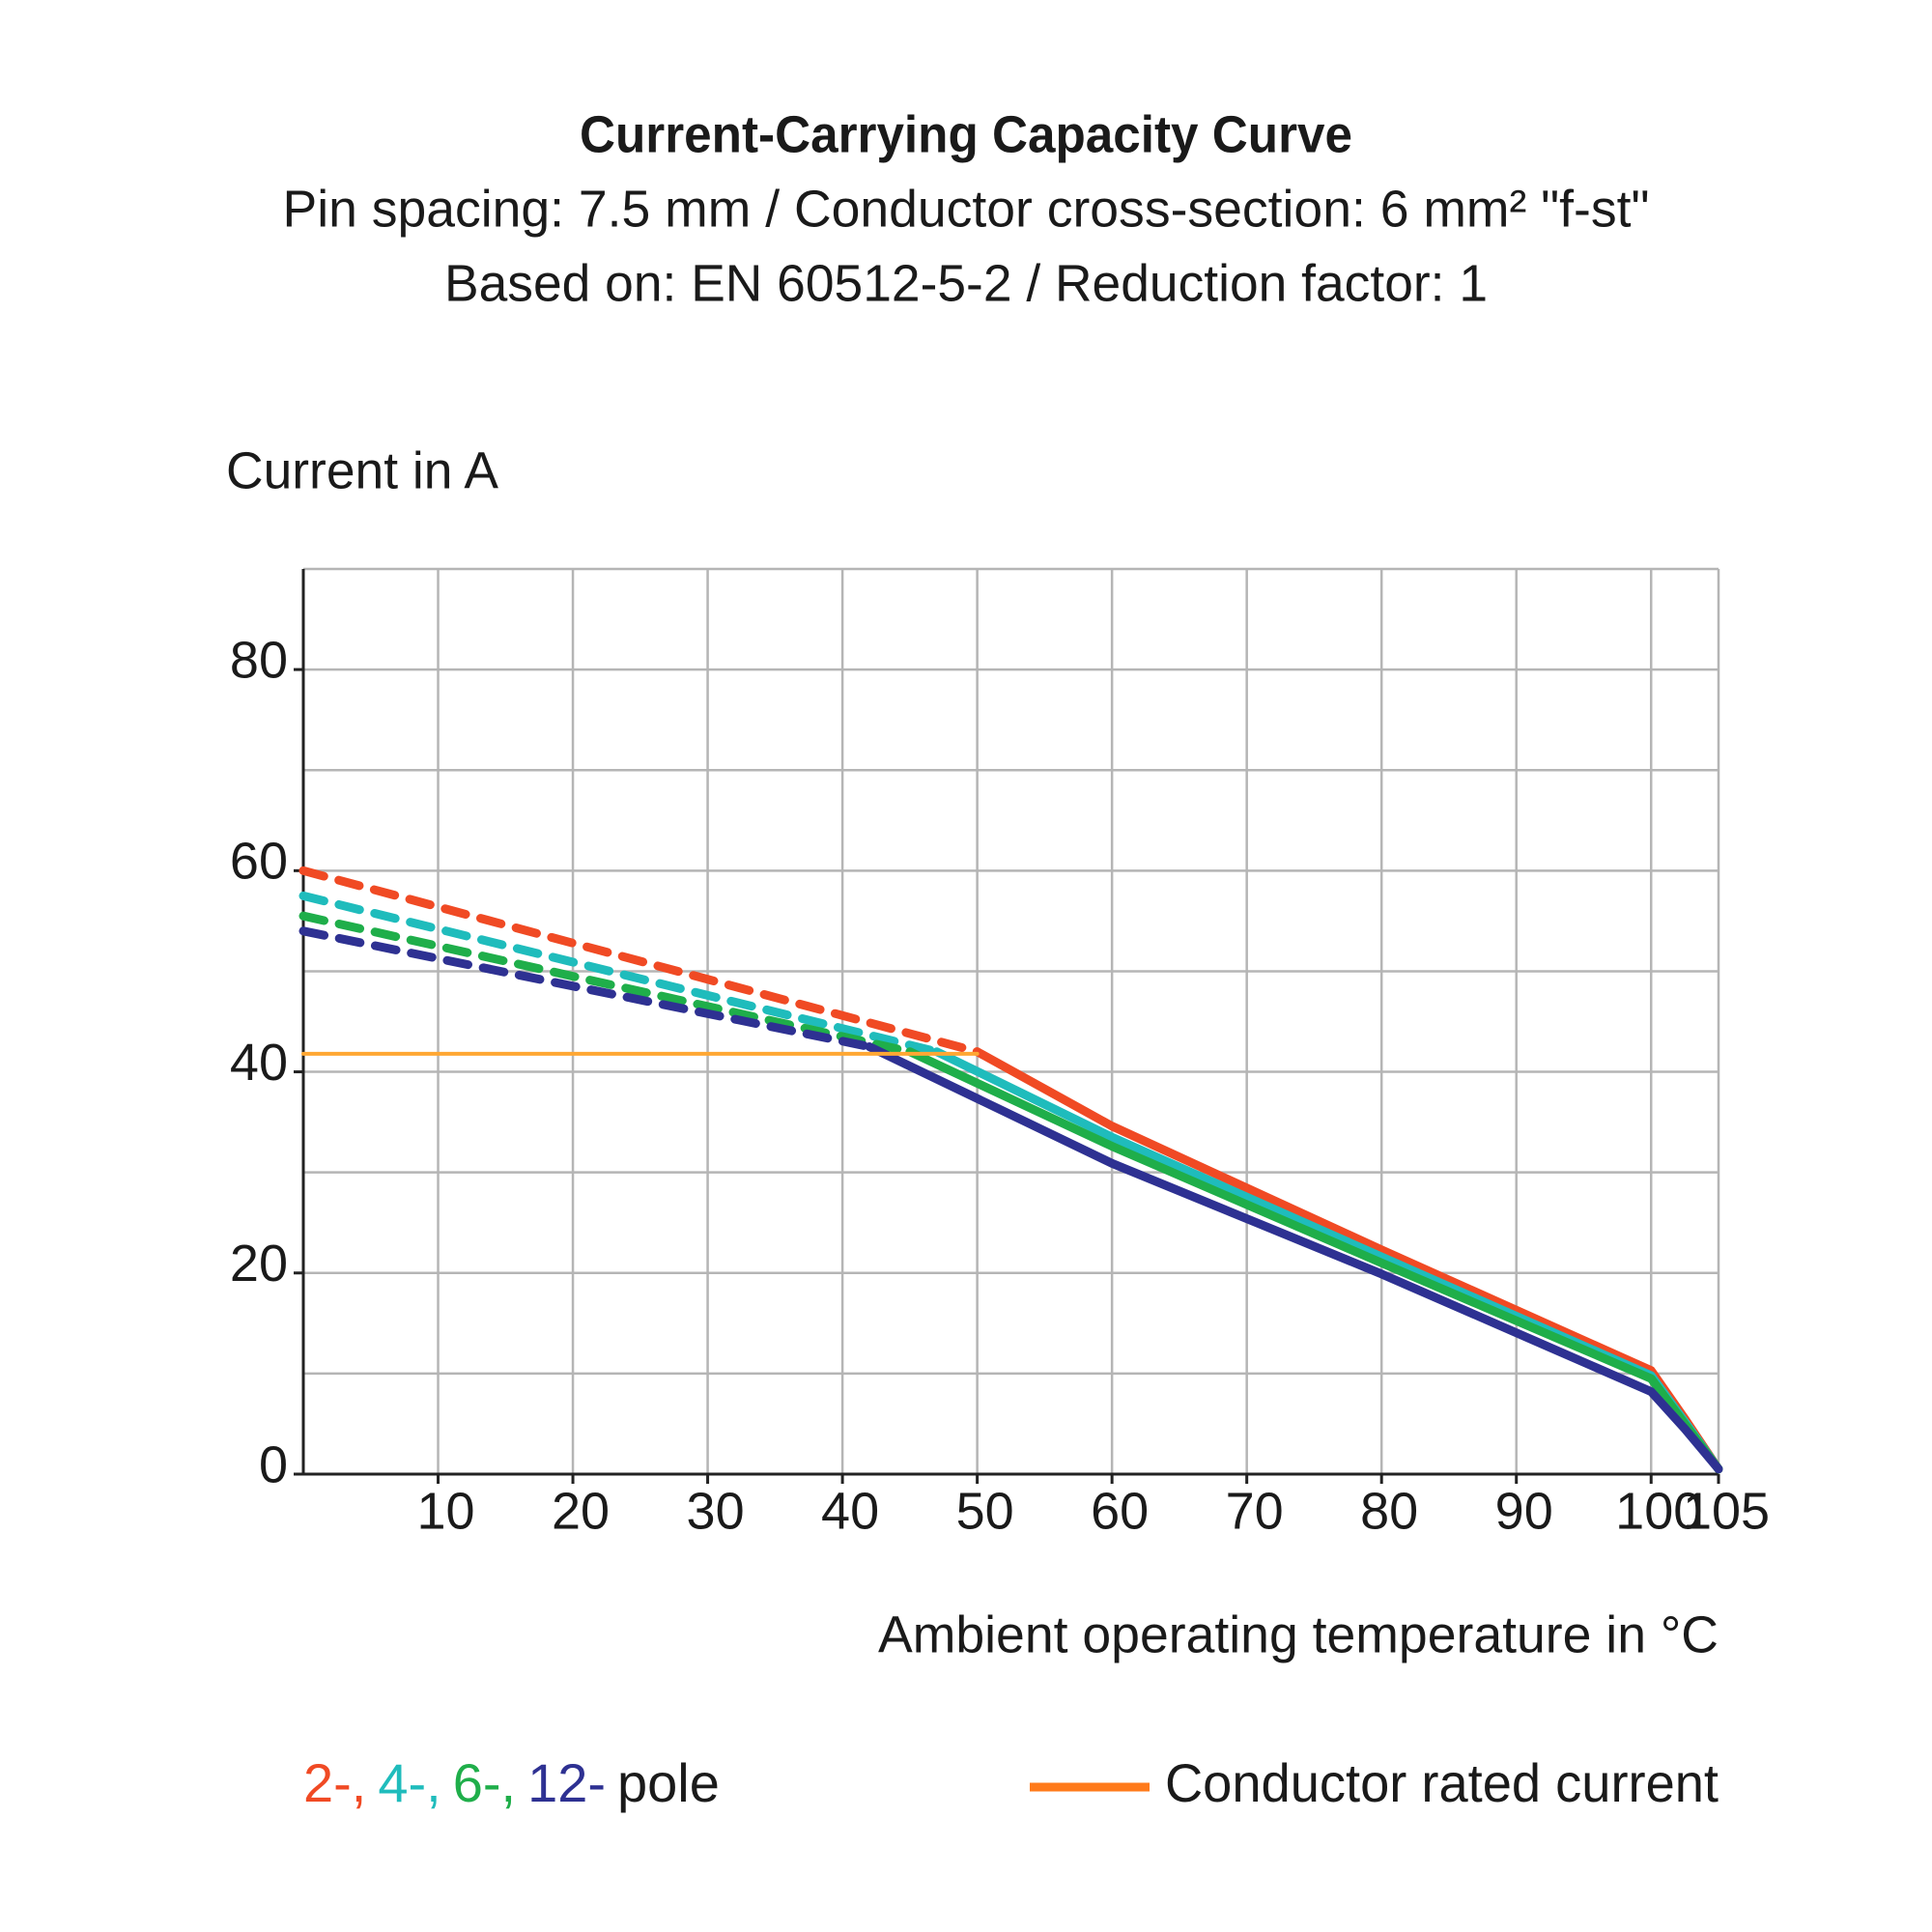 Image resolution: width=1932 pixels, height=1932 pixels. I want to click on y-tick-label: 40, so click(259, 1063).